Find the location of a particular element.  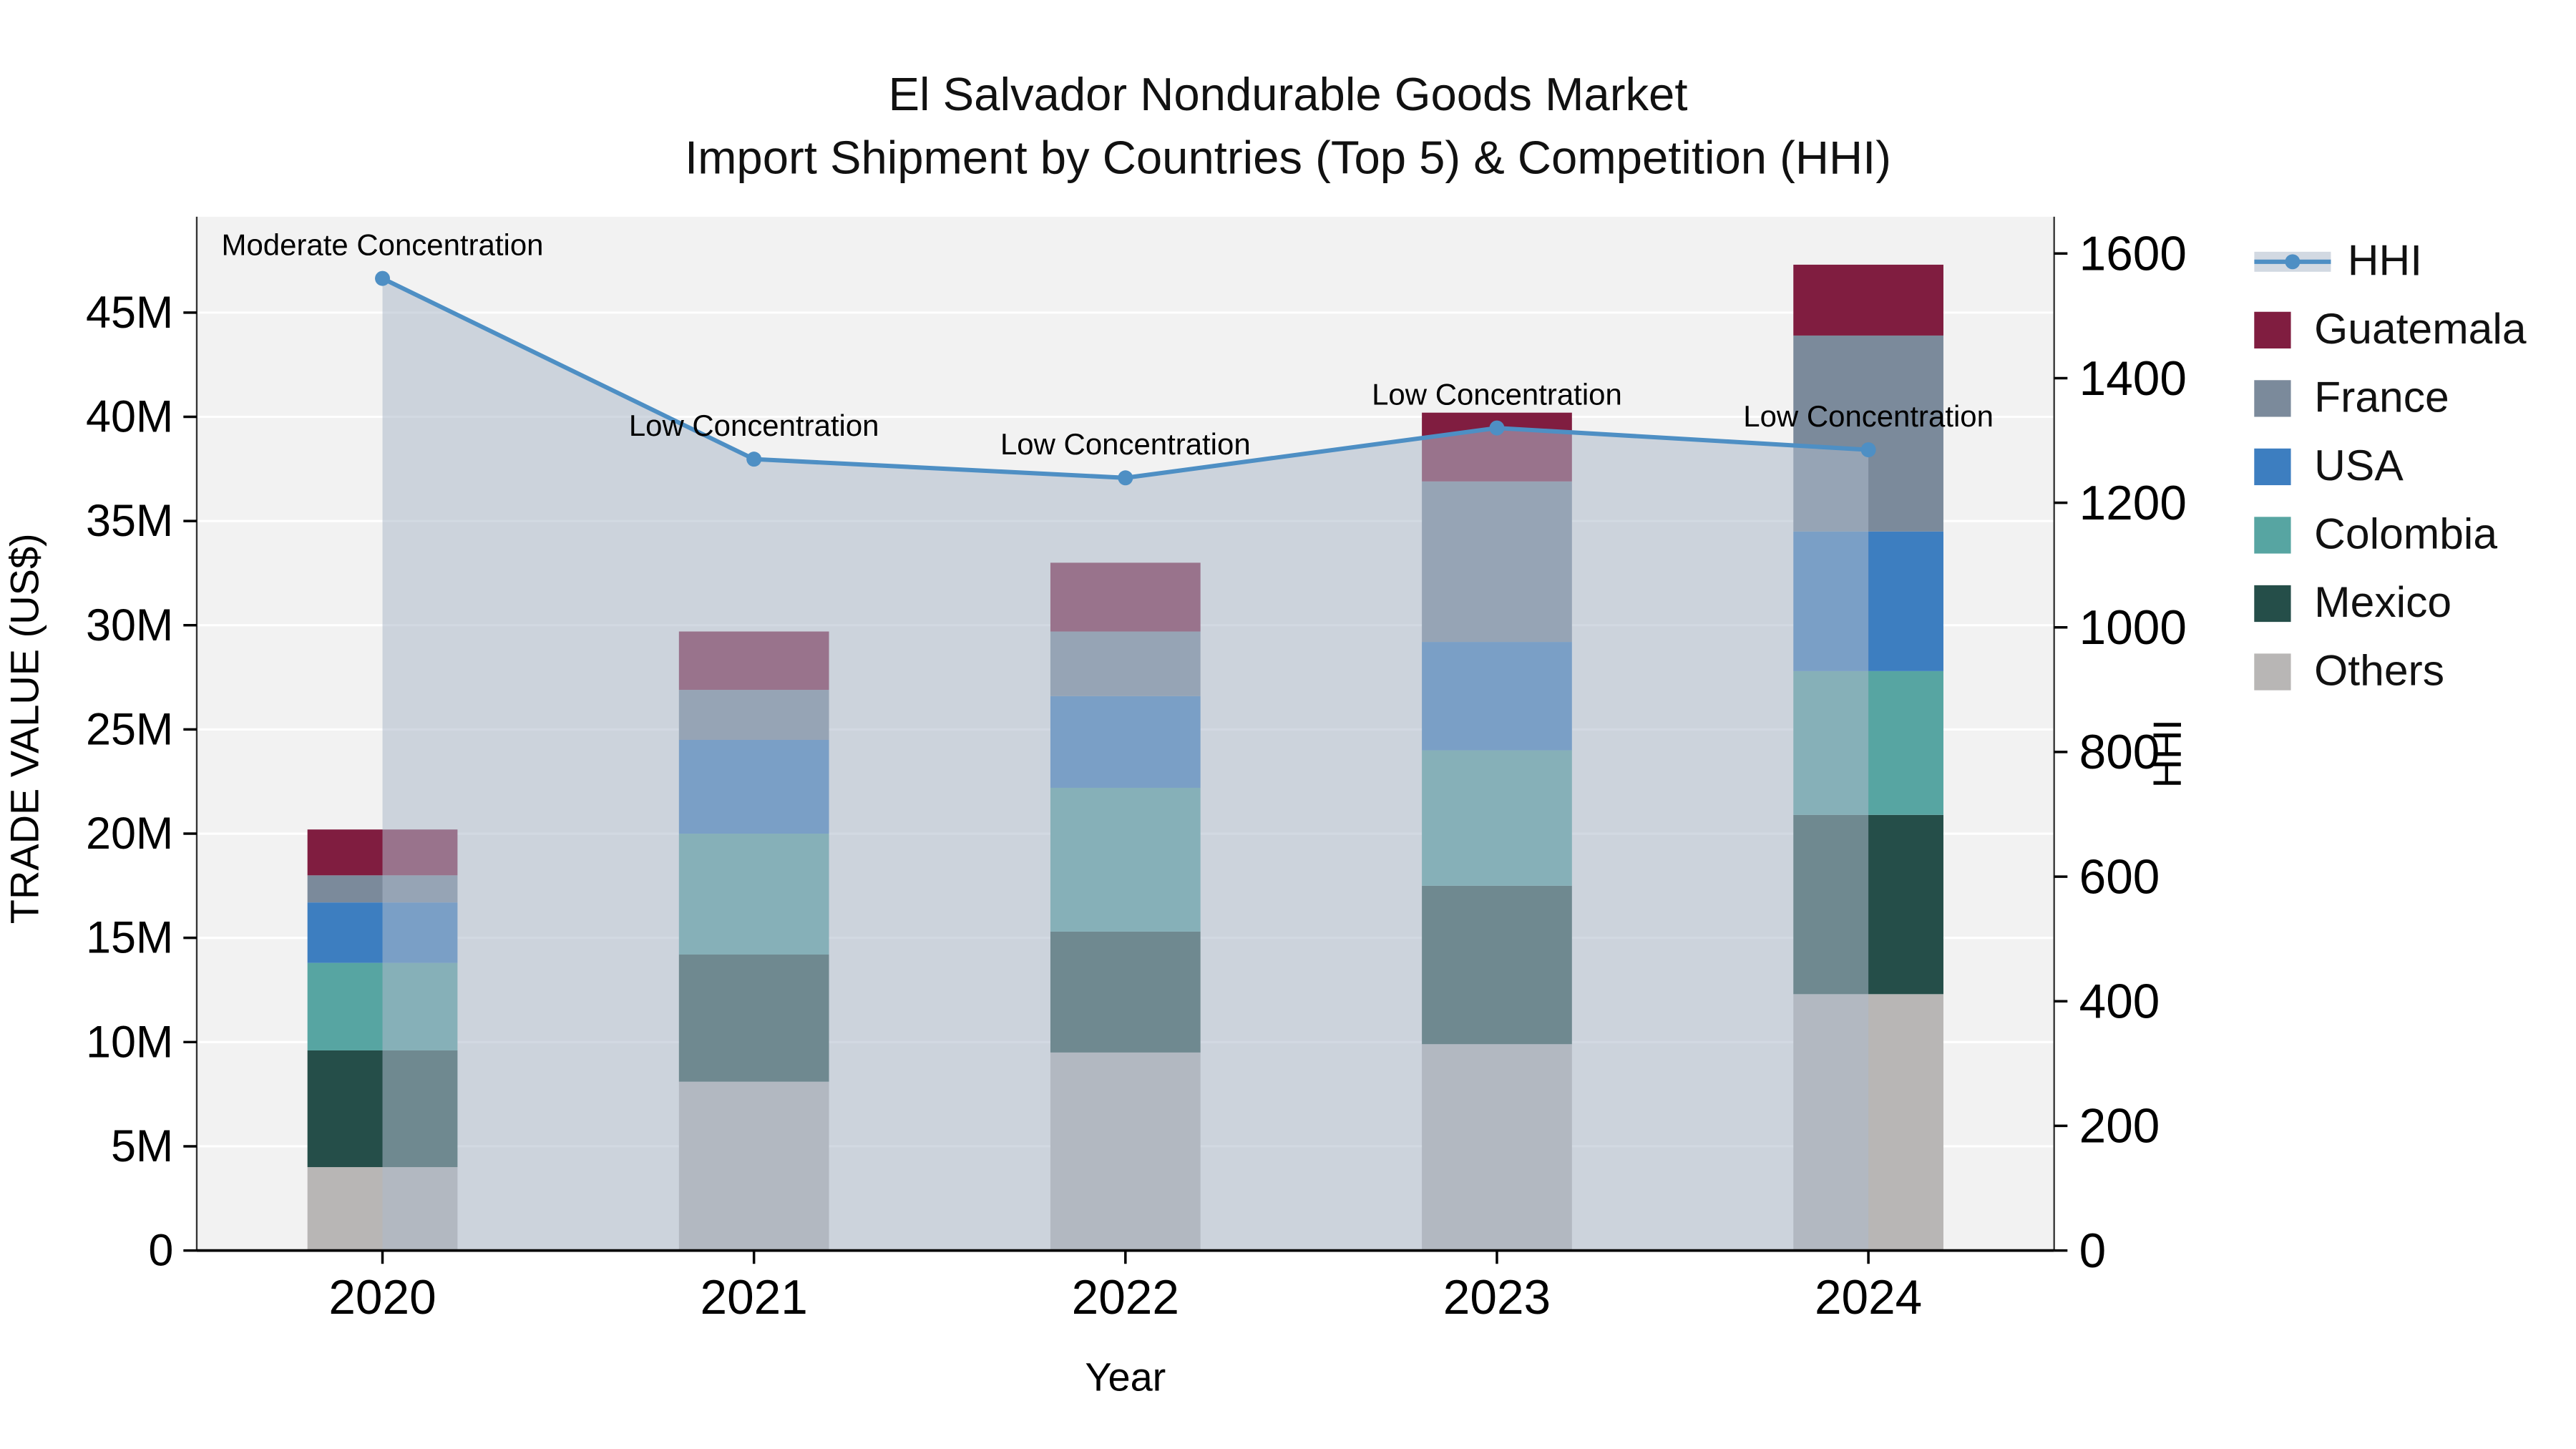

right-tick-label: 800 is located at coordinates (2119, 752).